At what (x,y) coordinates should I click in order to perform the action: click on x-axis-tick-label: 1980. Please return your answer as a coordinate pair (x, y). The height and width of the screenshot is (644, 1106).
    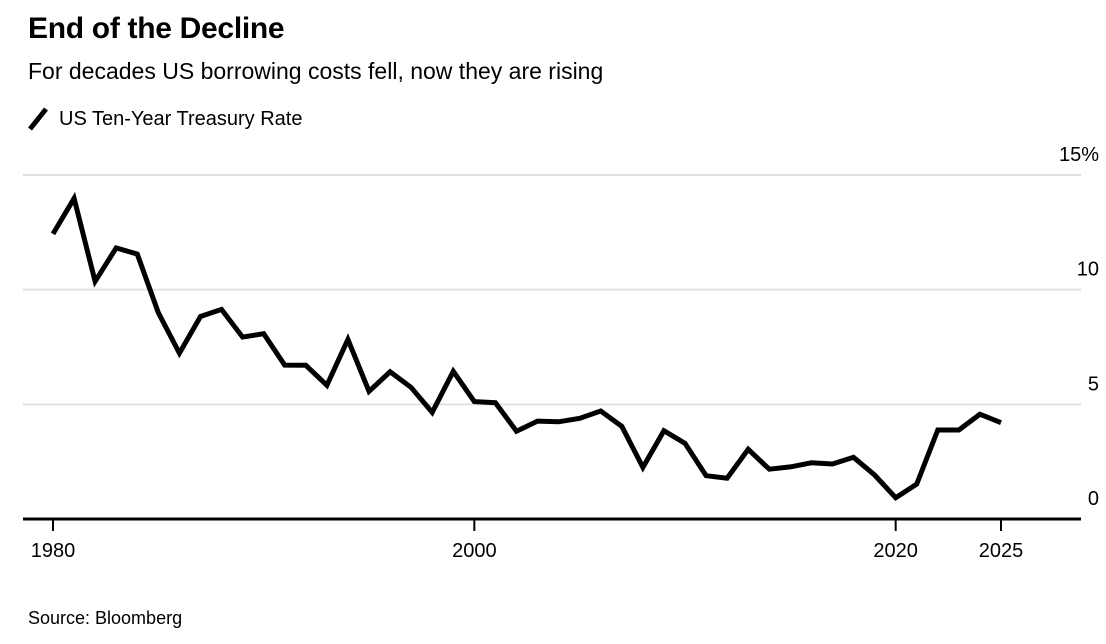
    Looking at the image, I should click on (53, 551).